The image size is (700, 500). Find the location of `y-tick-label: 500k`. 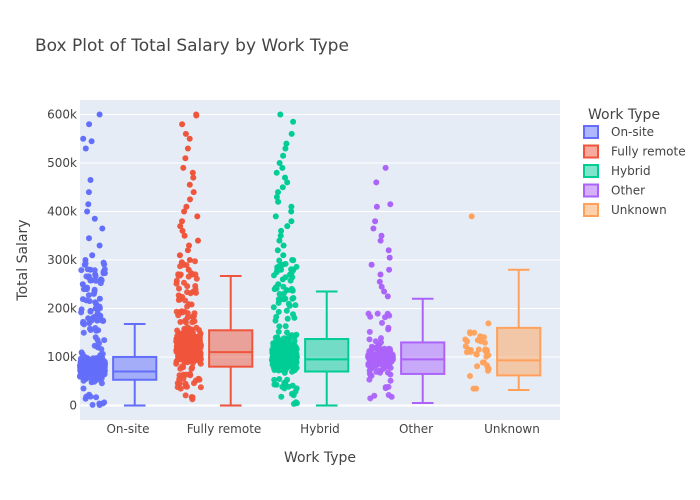

y-tick-label: 500k is located at coordinates (62, 163).